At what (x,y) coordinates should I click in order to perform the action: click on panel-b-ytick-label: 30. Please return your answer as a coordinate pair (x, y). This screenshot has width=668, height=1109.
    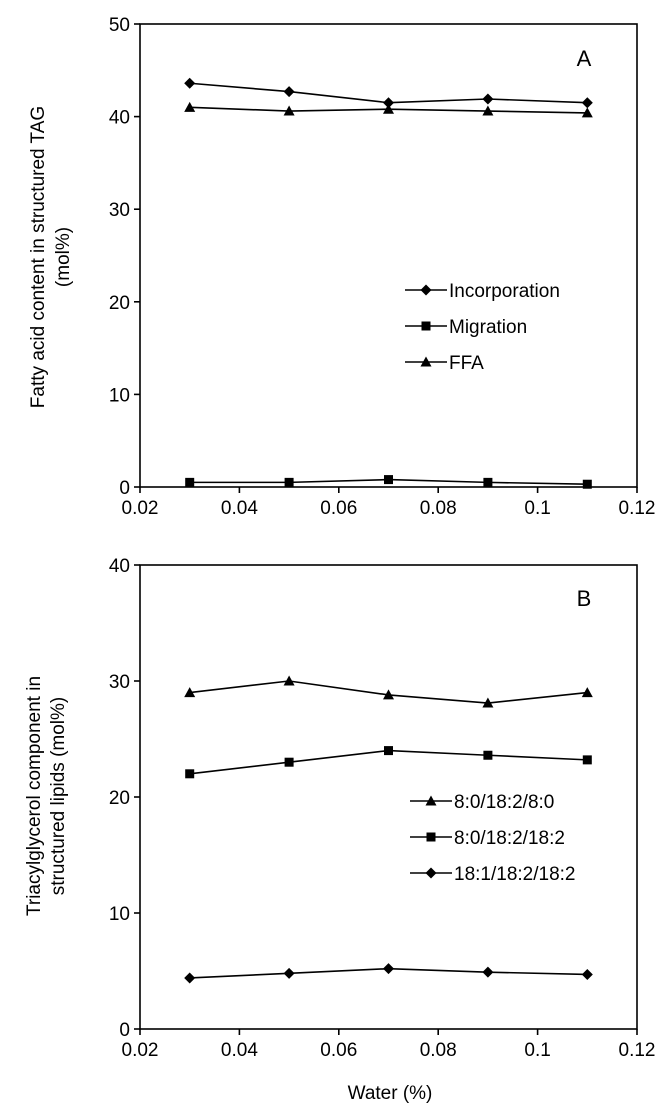
    Looking at the image, I should click on (119, 682).